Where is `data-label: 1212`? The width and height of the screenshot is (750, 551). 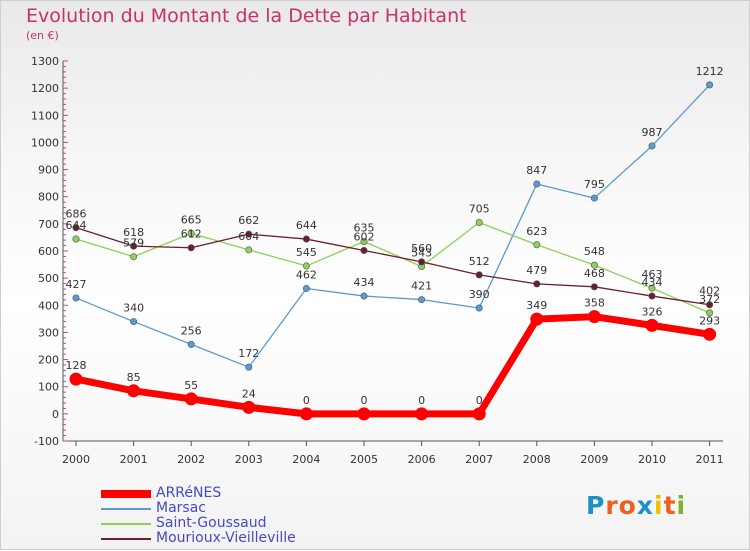 data-label: 1212 is located at coordinates (710, 71).